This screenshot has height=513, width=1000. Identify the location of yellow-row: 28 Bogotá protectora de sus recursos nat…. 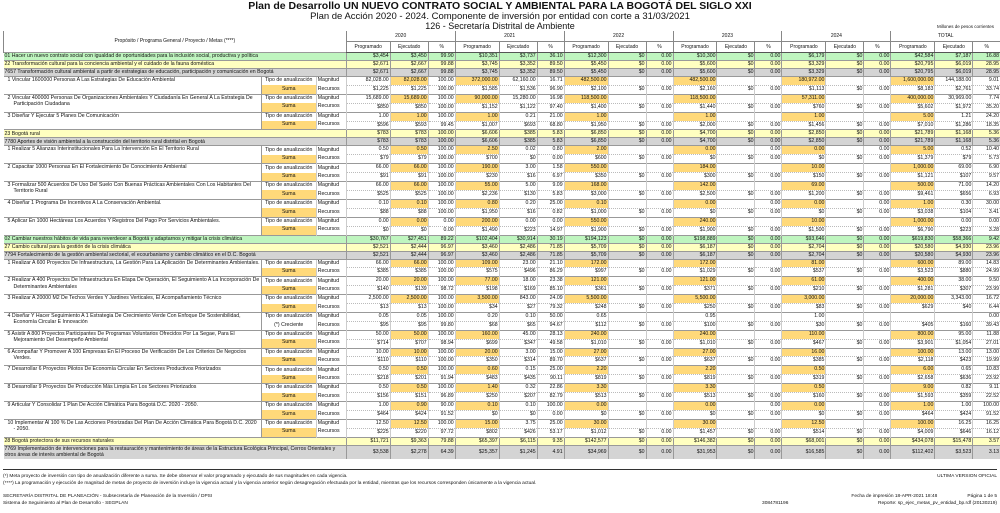
(501, 441).